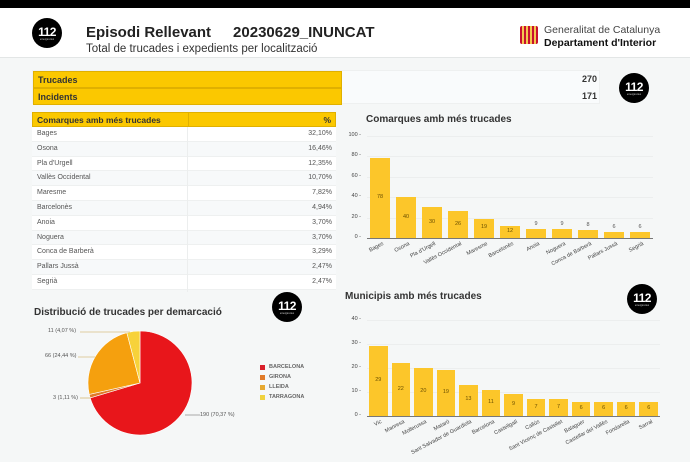 Image resolution: width=690 pixels, height=462 pixels. I want to click on legend-girona: GIRONA, so click(282, 379).